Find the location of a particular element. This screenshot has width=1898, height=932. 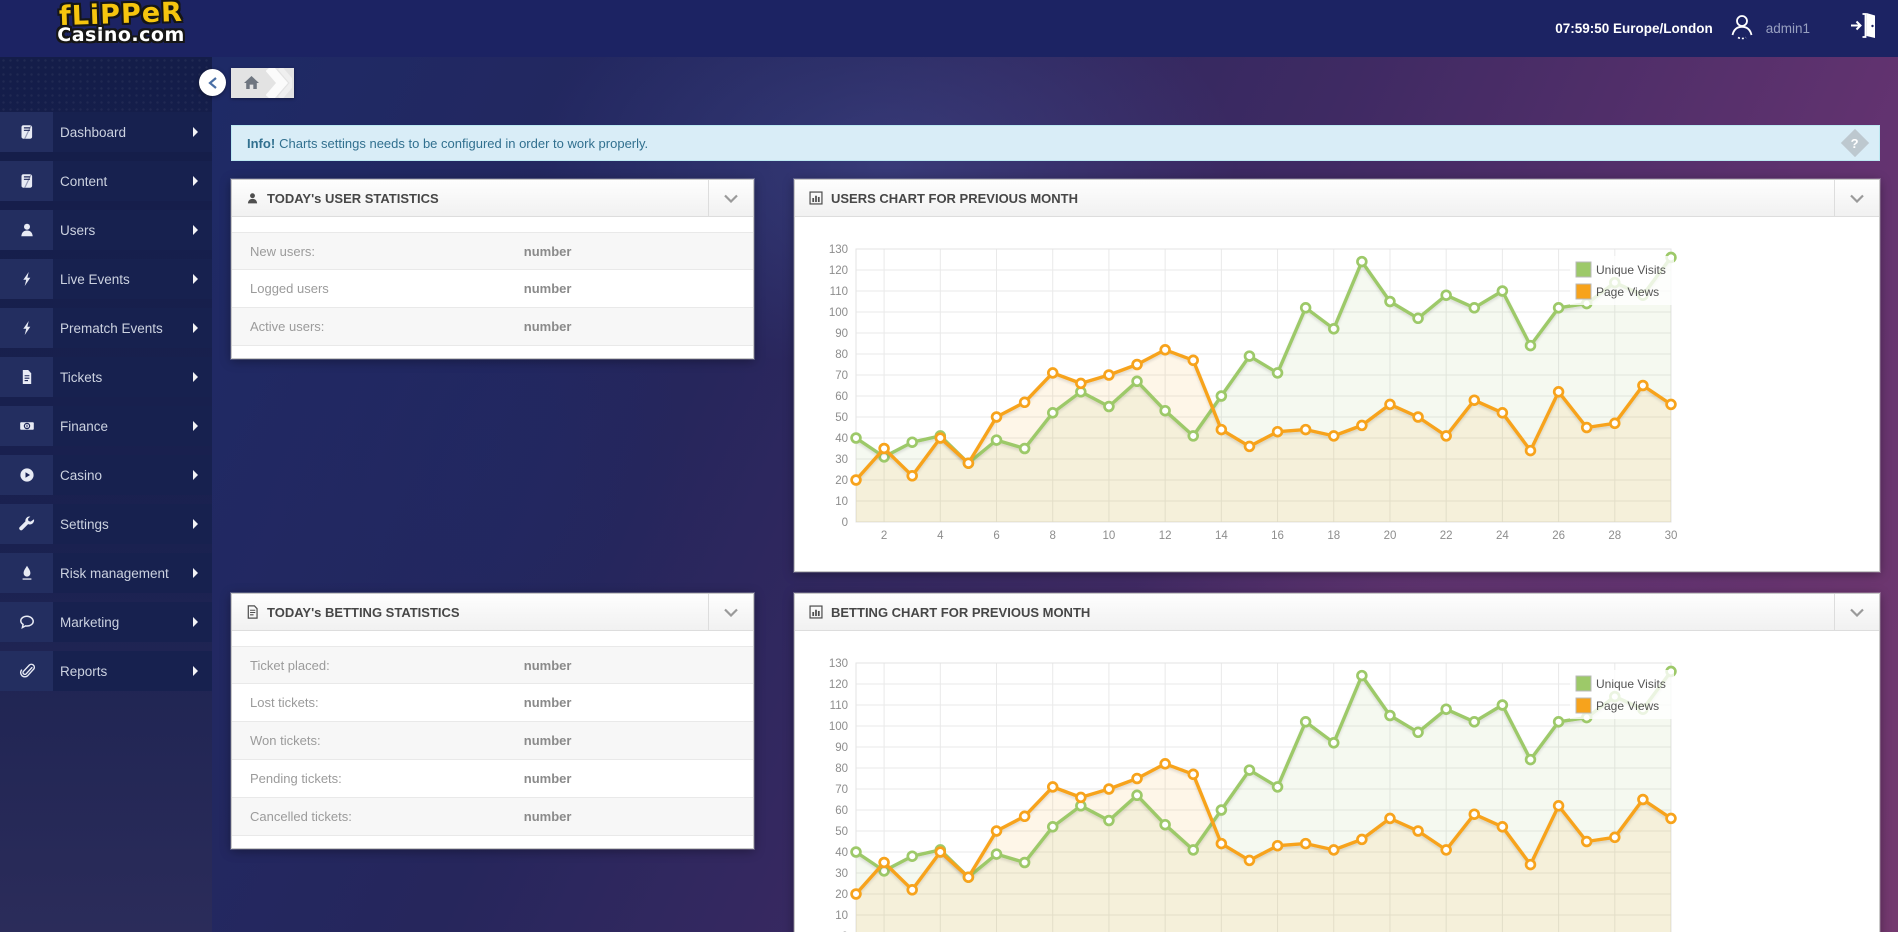

sidebar-item-marketing: Marketing is located at coordinates (106, 622).